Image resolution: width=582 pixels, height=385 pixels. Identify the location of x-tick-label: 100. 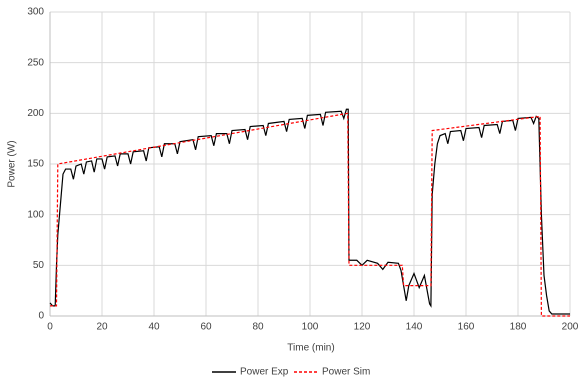
(310, 327).